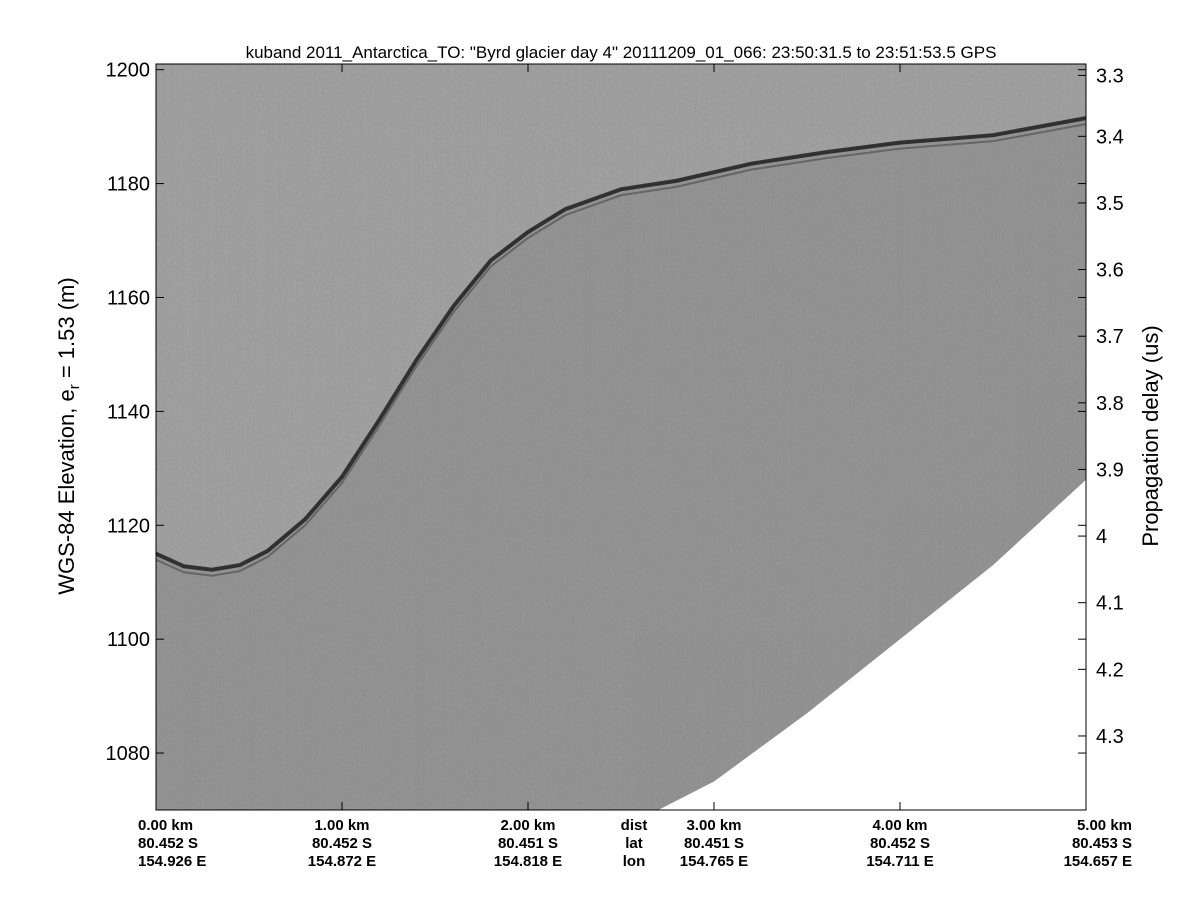  What do you see at coordinates (342, 861) in the screenshot?
I see `x-tick-label-lon: 154.872 E` at bounding box center [342, 861].